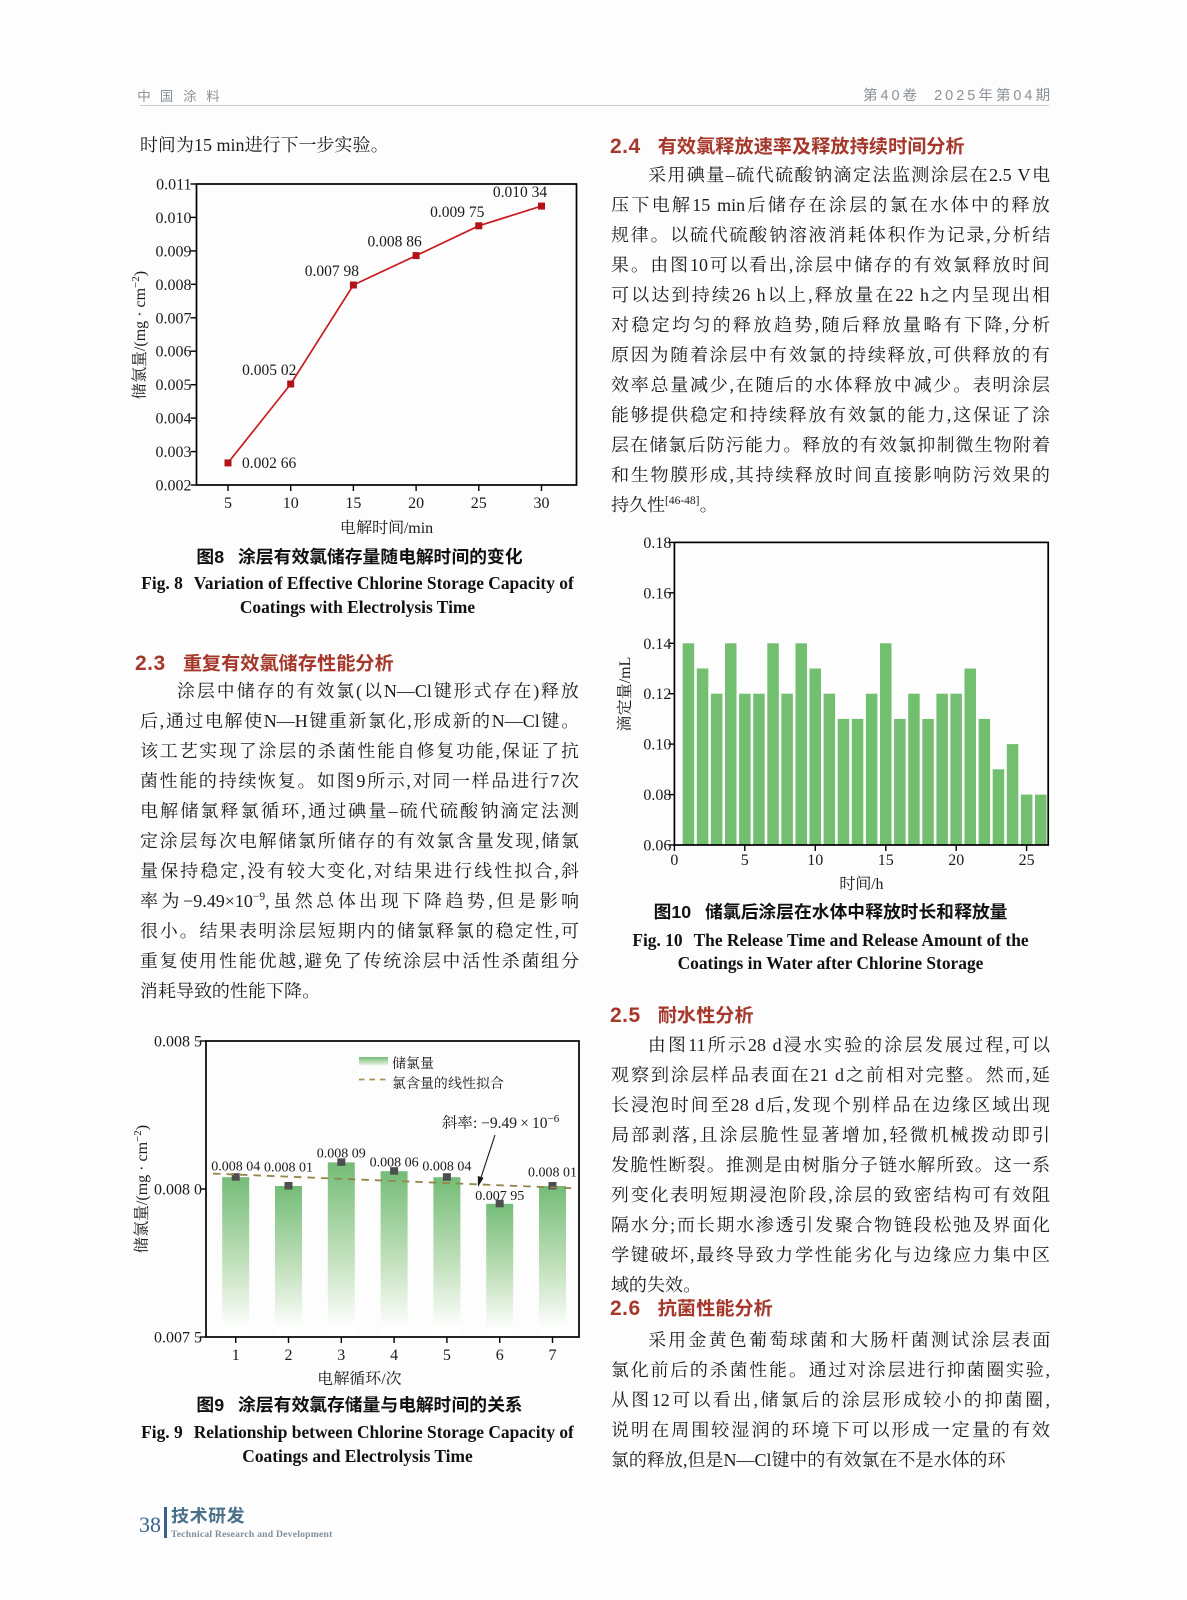 The height and width of the screenshot is (1600, 1187). Describe the element at coordinates (457, 212) in the screenshot. I see `svg-text: 0.009 75` at that location.